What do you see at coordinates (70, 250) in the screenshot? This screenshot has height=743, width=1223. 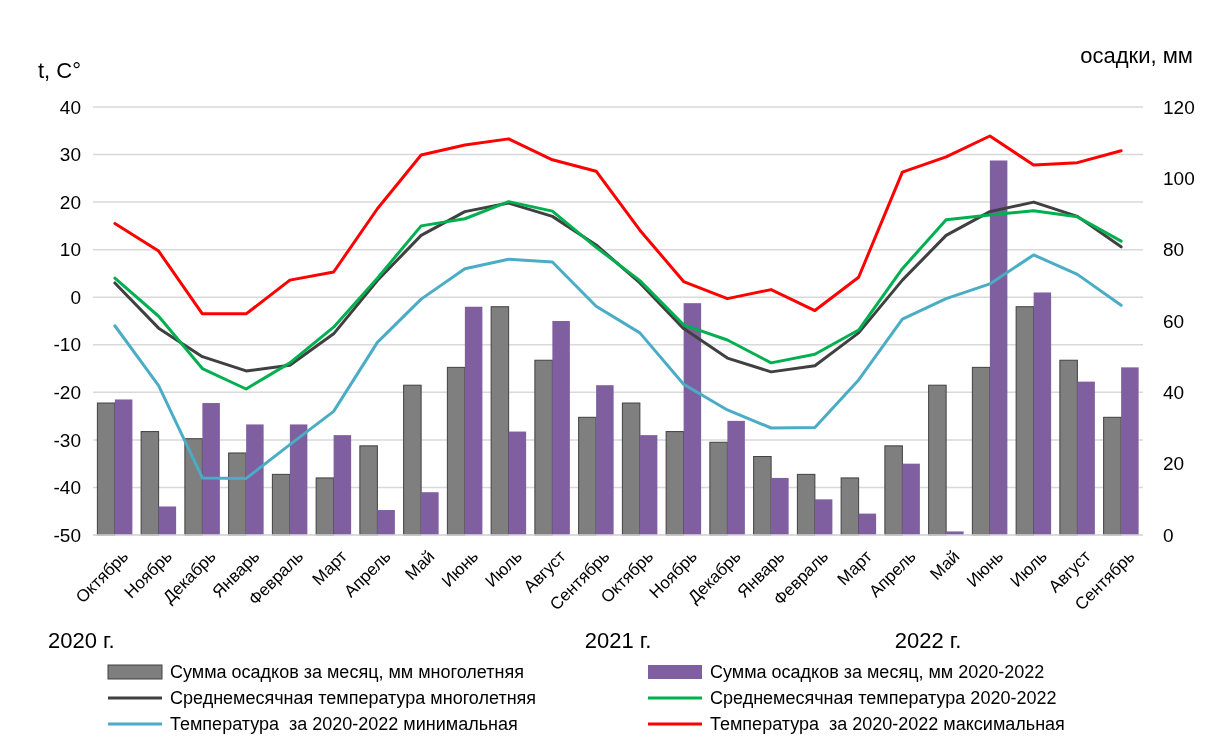 I see `y-tick-label: 10` at bounding box center [70, 250].